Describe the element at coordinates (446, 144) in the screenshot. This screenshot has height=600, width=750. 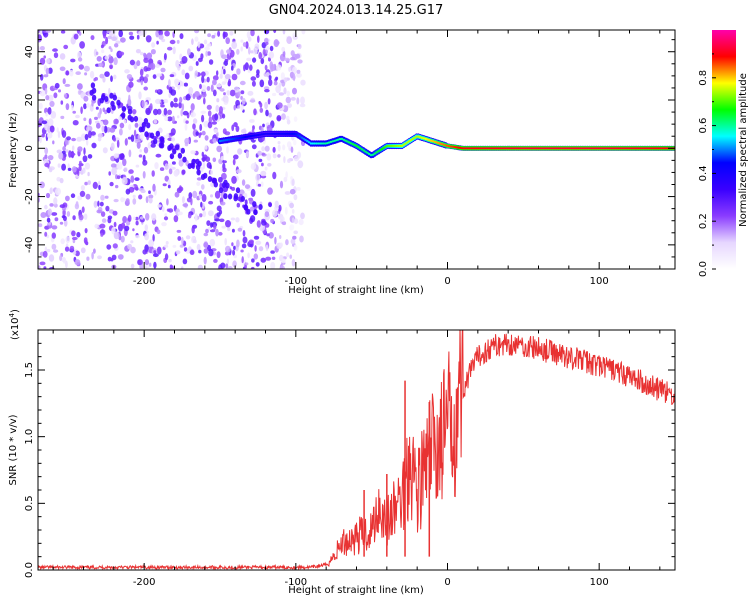
I see `spectrogram-signal-ridge` at that location.